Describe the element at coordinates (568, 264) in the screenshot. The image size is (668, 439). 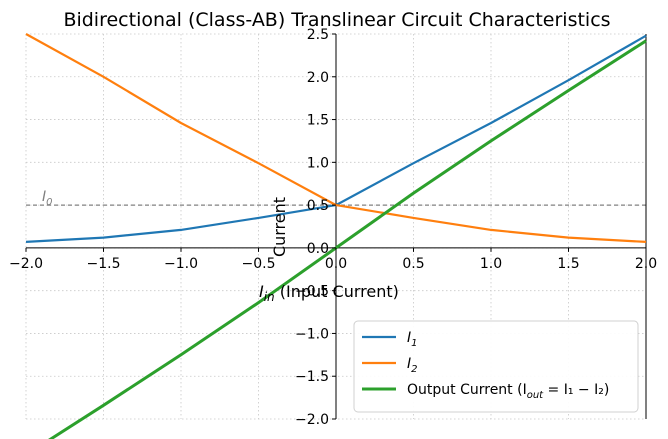
I see `x-tick-label-7: 1.5` at that location.